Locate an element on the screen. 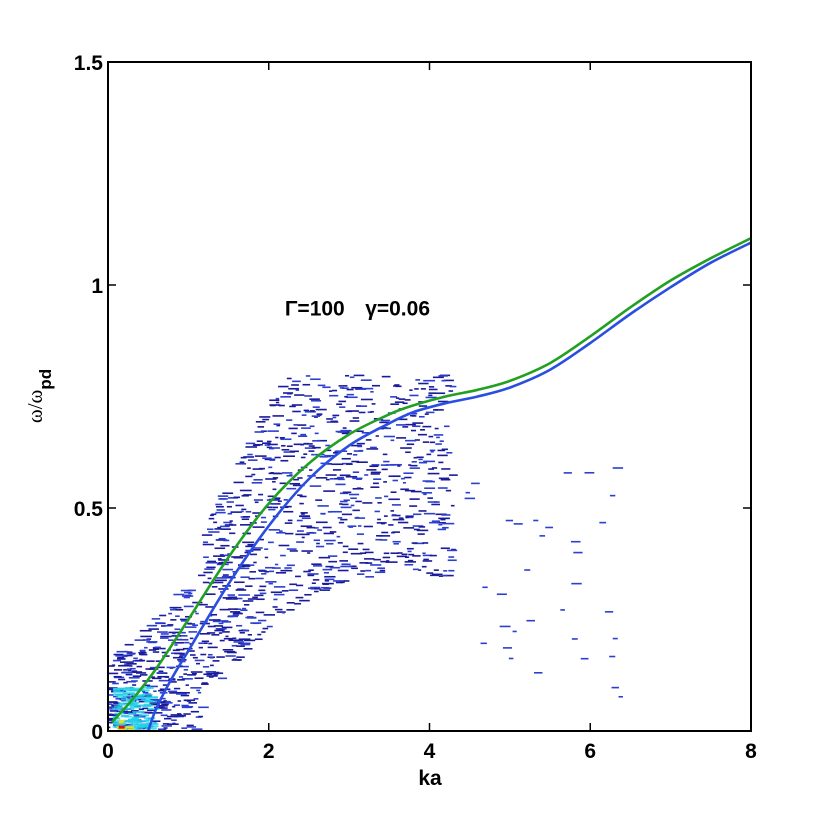 The image size is (830, 822). y-tick-label: 1.5 is located at coordinates (89, 63).